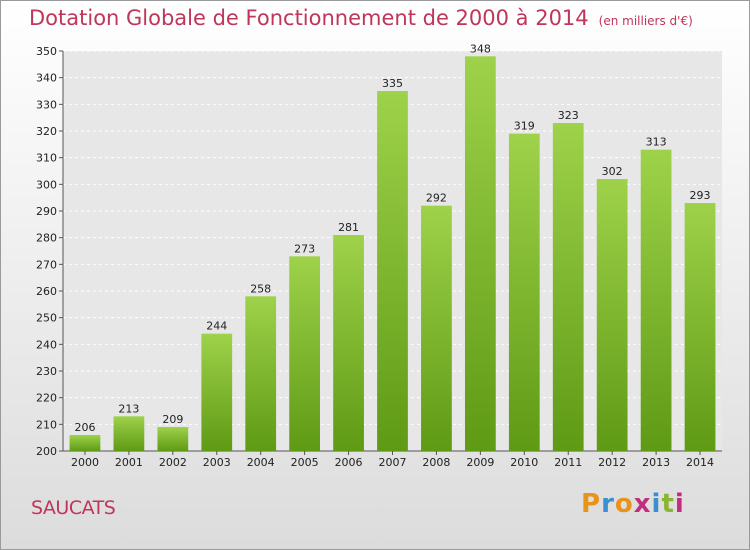 The height and width of the screenshot is (550, 750). I want to click on y-tick-label: 330, so click(46, 104).